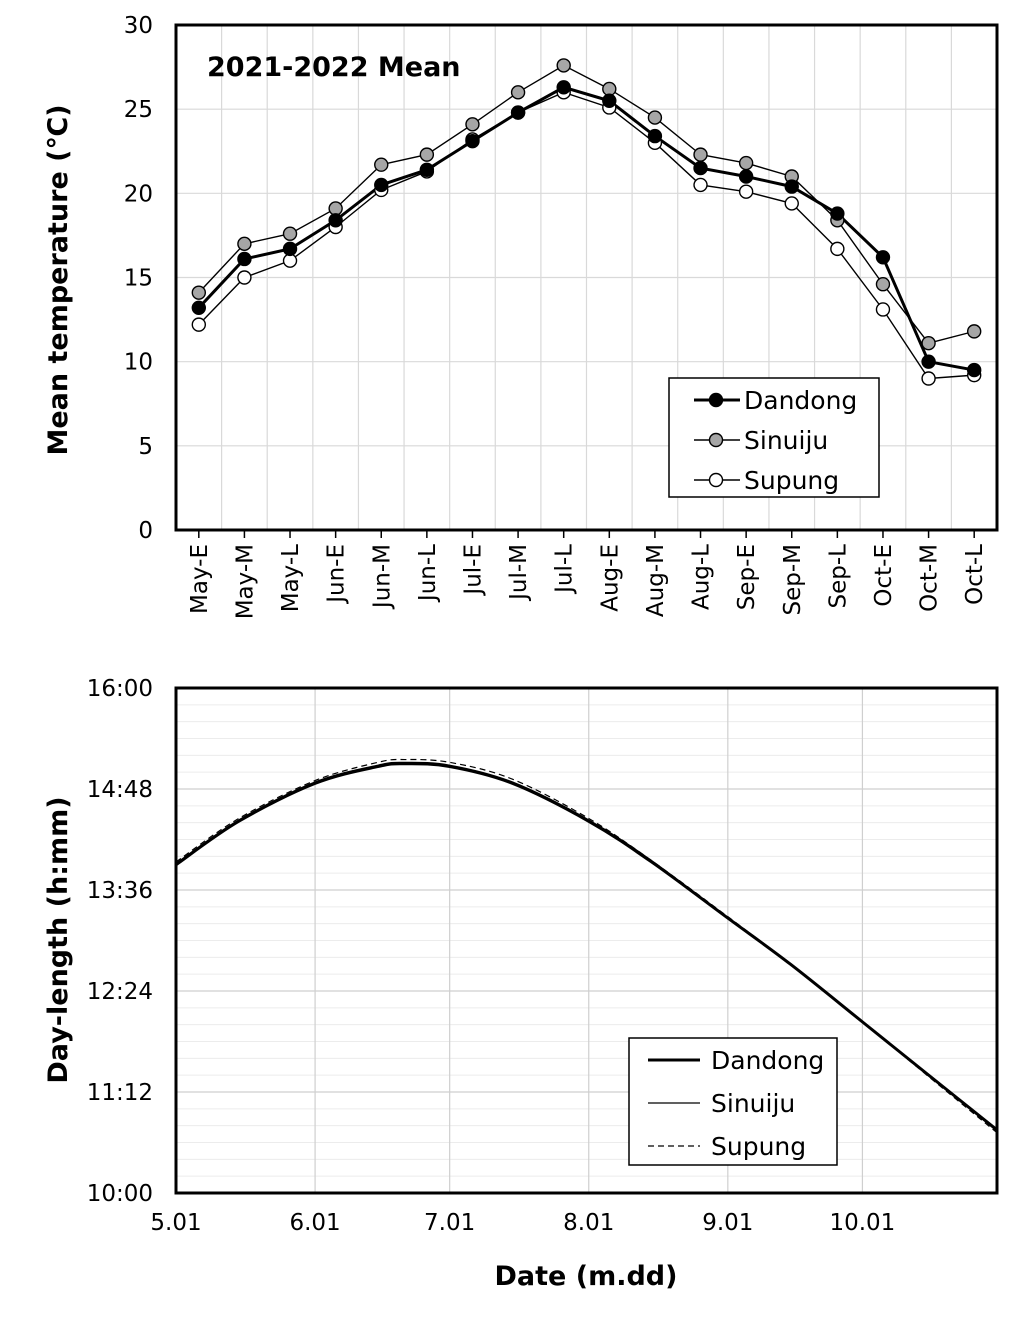 This screenshot has height=1326, width=1024. I want to click on temperature-legend-box, so click(774, 437).